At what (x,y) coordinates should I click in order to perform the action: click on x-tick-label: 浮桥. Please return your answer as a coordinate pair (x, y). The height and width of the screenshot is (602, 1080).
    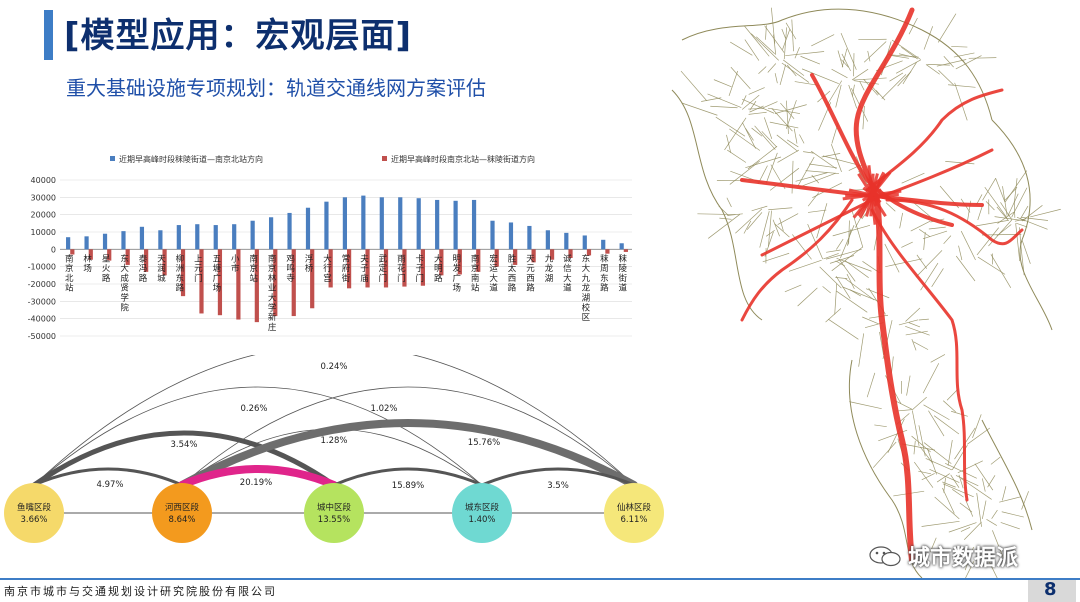
    Looking at the image, I should click on (309, 263).